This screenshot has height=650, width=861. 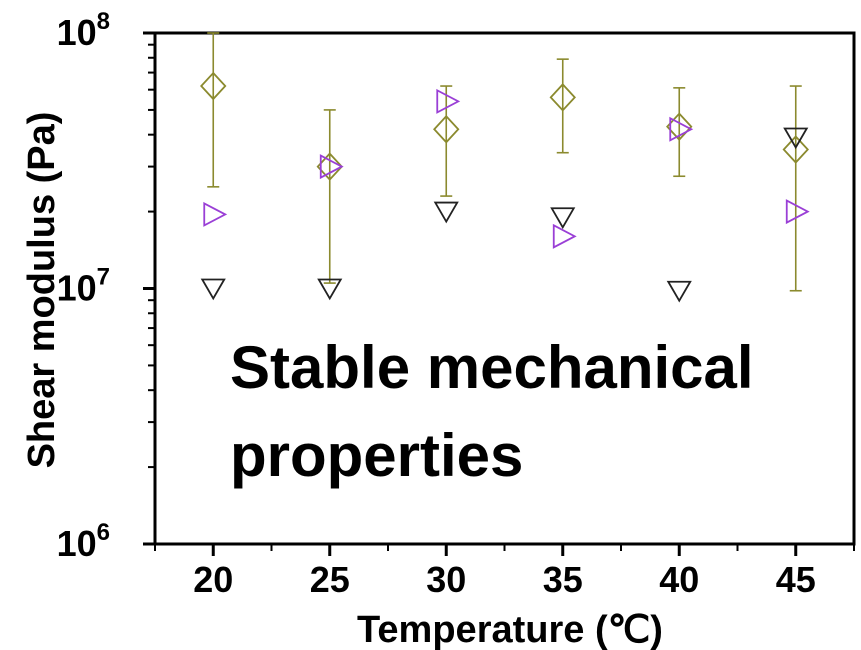 What do you see at coordinates (42, 290) in the screenshot?
I see `y-axis-title: Shear modulus (Pa)` at bounding box center [42, 290].